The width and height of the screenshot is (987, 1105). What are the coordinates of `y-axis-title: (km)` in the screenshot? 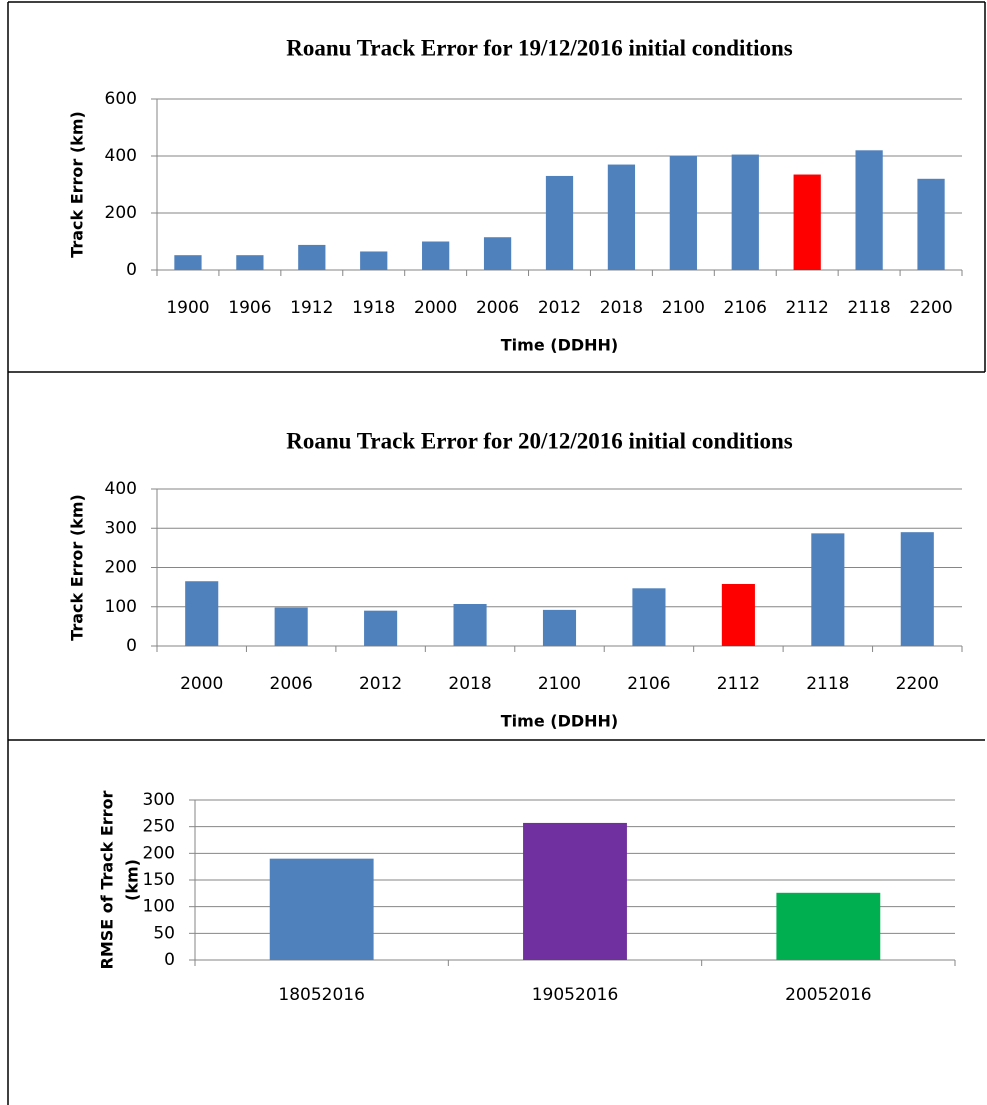 It's located at (132, 880).